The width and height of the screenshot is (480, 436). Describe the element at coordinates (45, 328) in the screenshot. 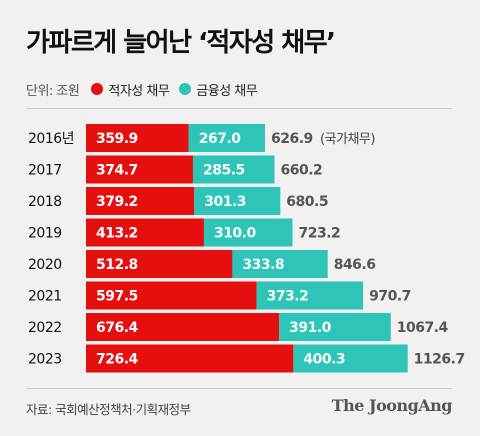

I see `category-label: 2022` at that location.